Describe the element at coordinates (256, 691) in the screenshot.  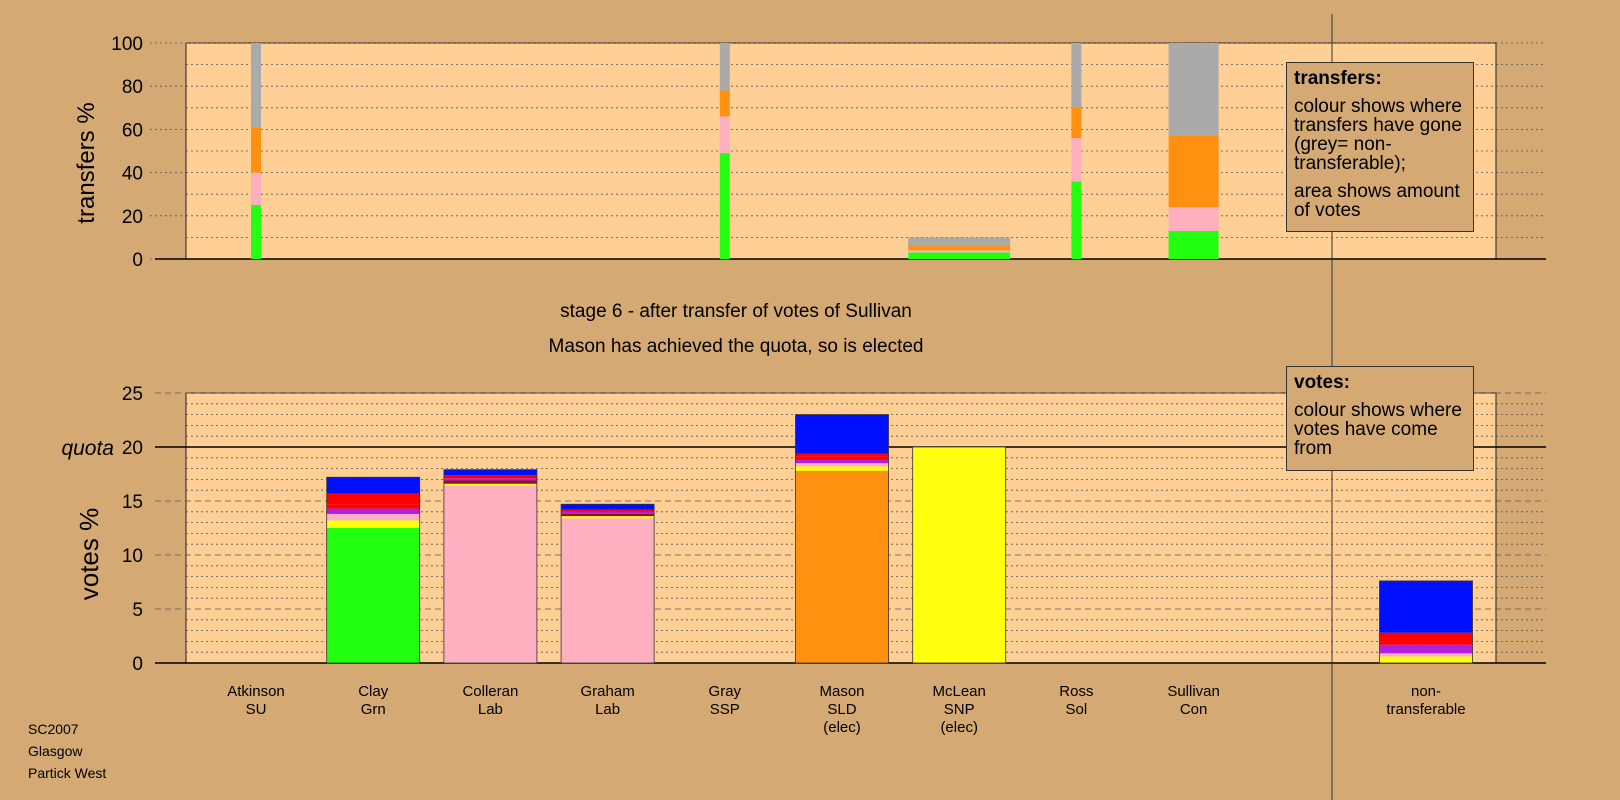
I see `candidate-name: Atkinson` at that location.